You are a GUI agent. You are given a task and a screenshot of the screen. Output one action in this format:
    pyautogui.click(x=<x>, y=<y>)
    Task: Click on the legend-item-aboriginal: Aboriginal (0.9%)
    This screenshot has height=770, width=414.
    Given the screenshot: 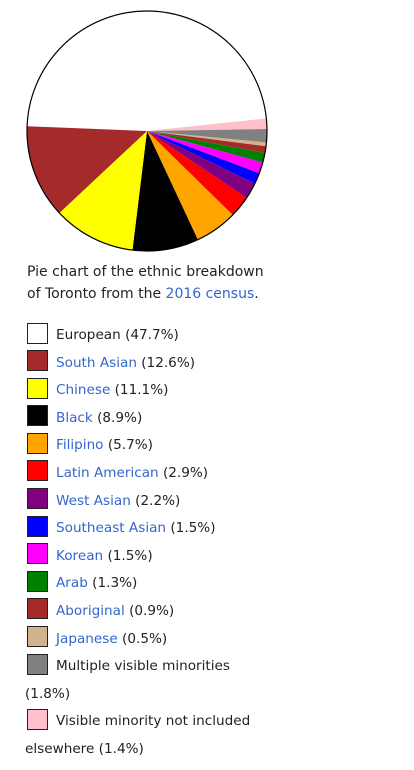 What is the action you would take?
    pyautogui.click(x=187, y=612)
    